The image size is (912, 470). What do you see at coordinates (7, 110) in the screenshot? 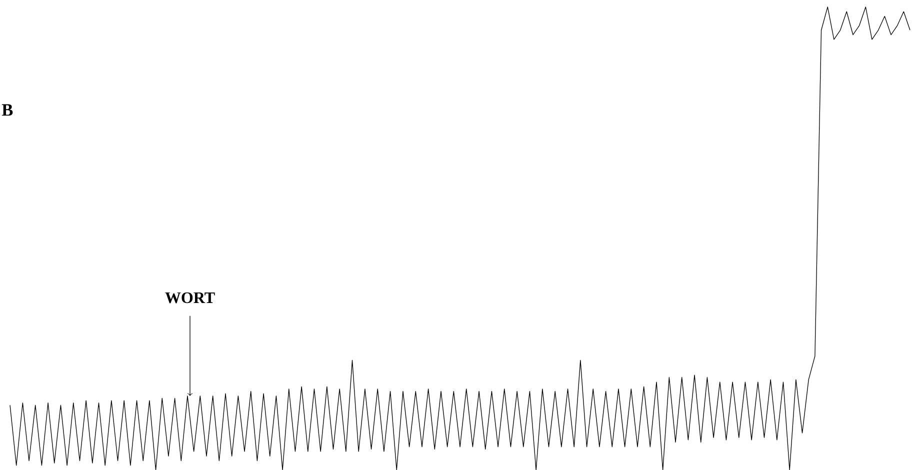
I see `annotation: B` at bounding box center [7, 110].